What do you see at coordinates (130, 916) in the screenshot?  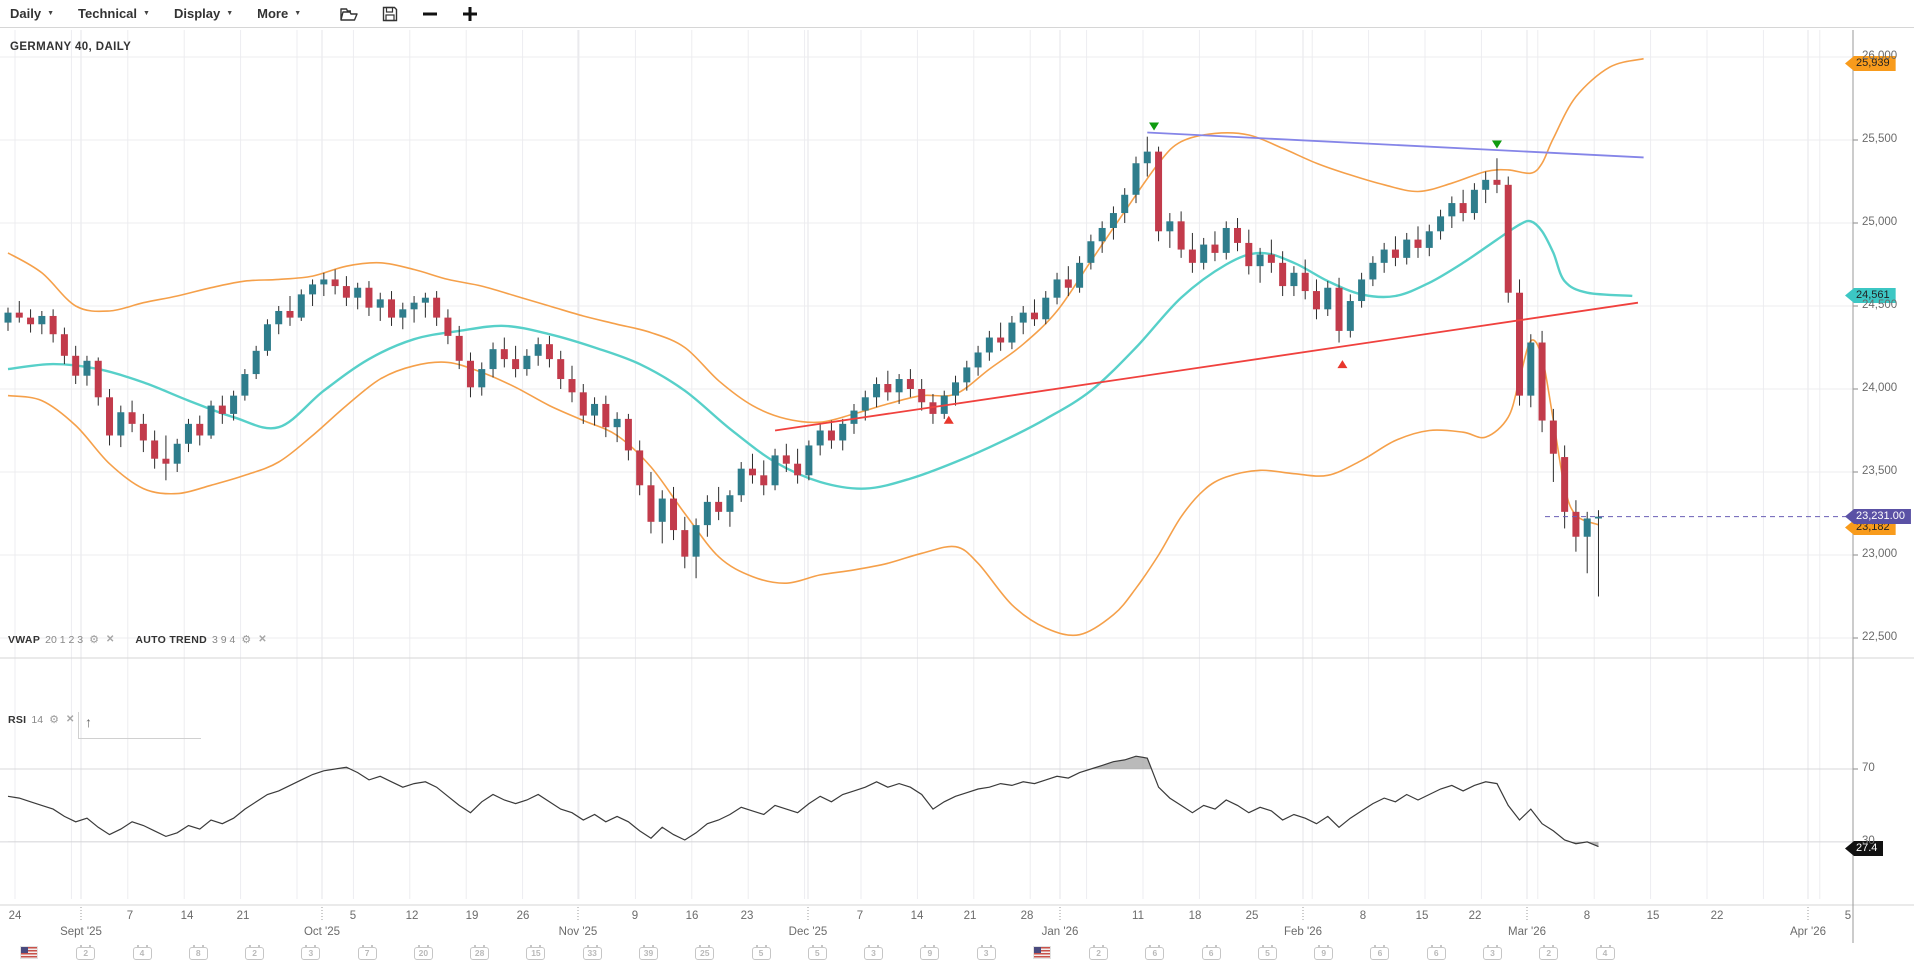 I see `date-tick: 7` at bounding box center [130, 916].